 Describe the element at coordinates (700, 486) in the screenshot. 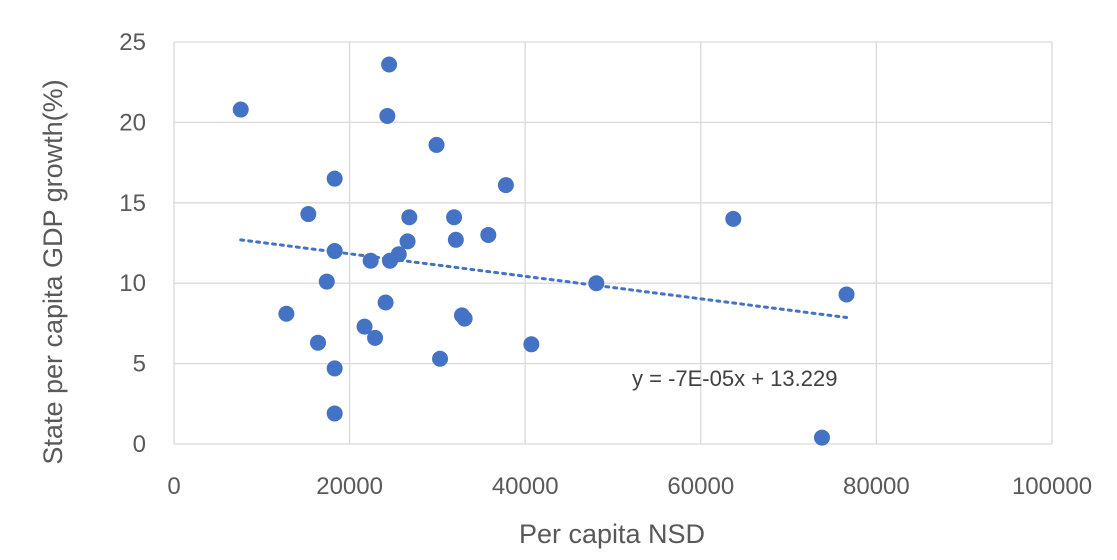

I see `x-tick-label: 60000` at that location.